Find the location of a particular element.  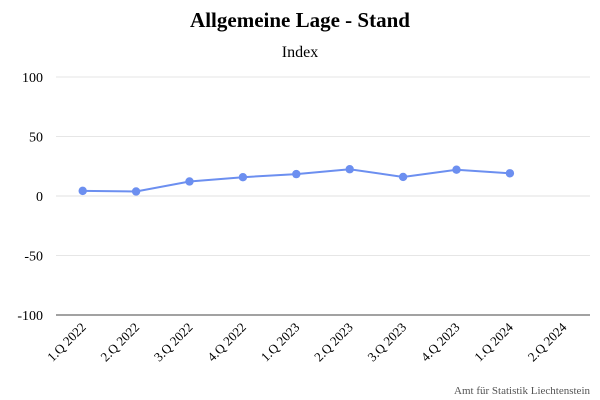

x-tick-label: 3.Q 2023 is located at coordinates (386, 342).